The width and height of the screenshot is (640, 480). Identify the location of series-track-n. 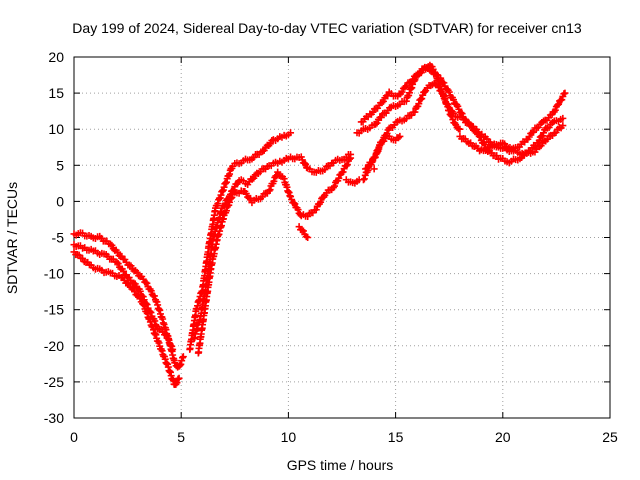
(374, 169).